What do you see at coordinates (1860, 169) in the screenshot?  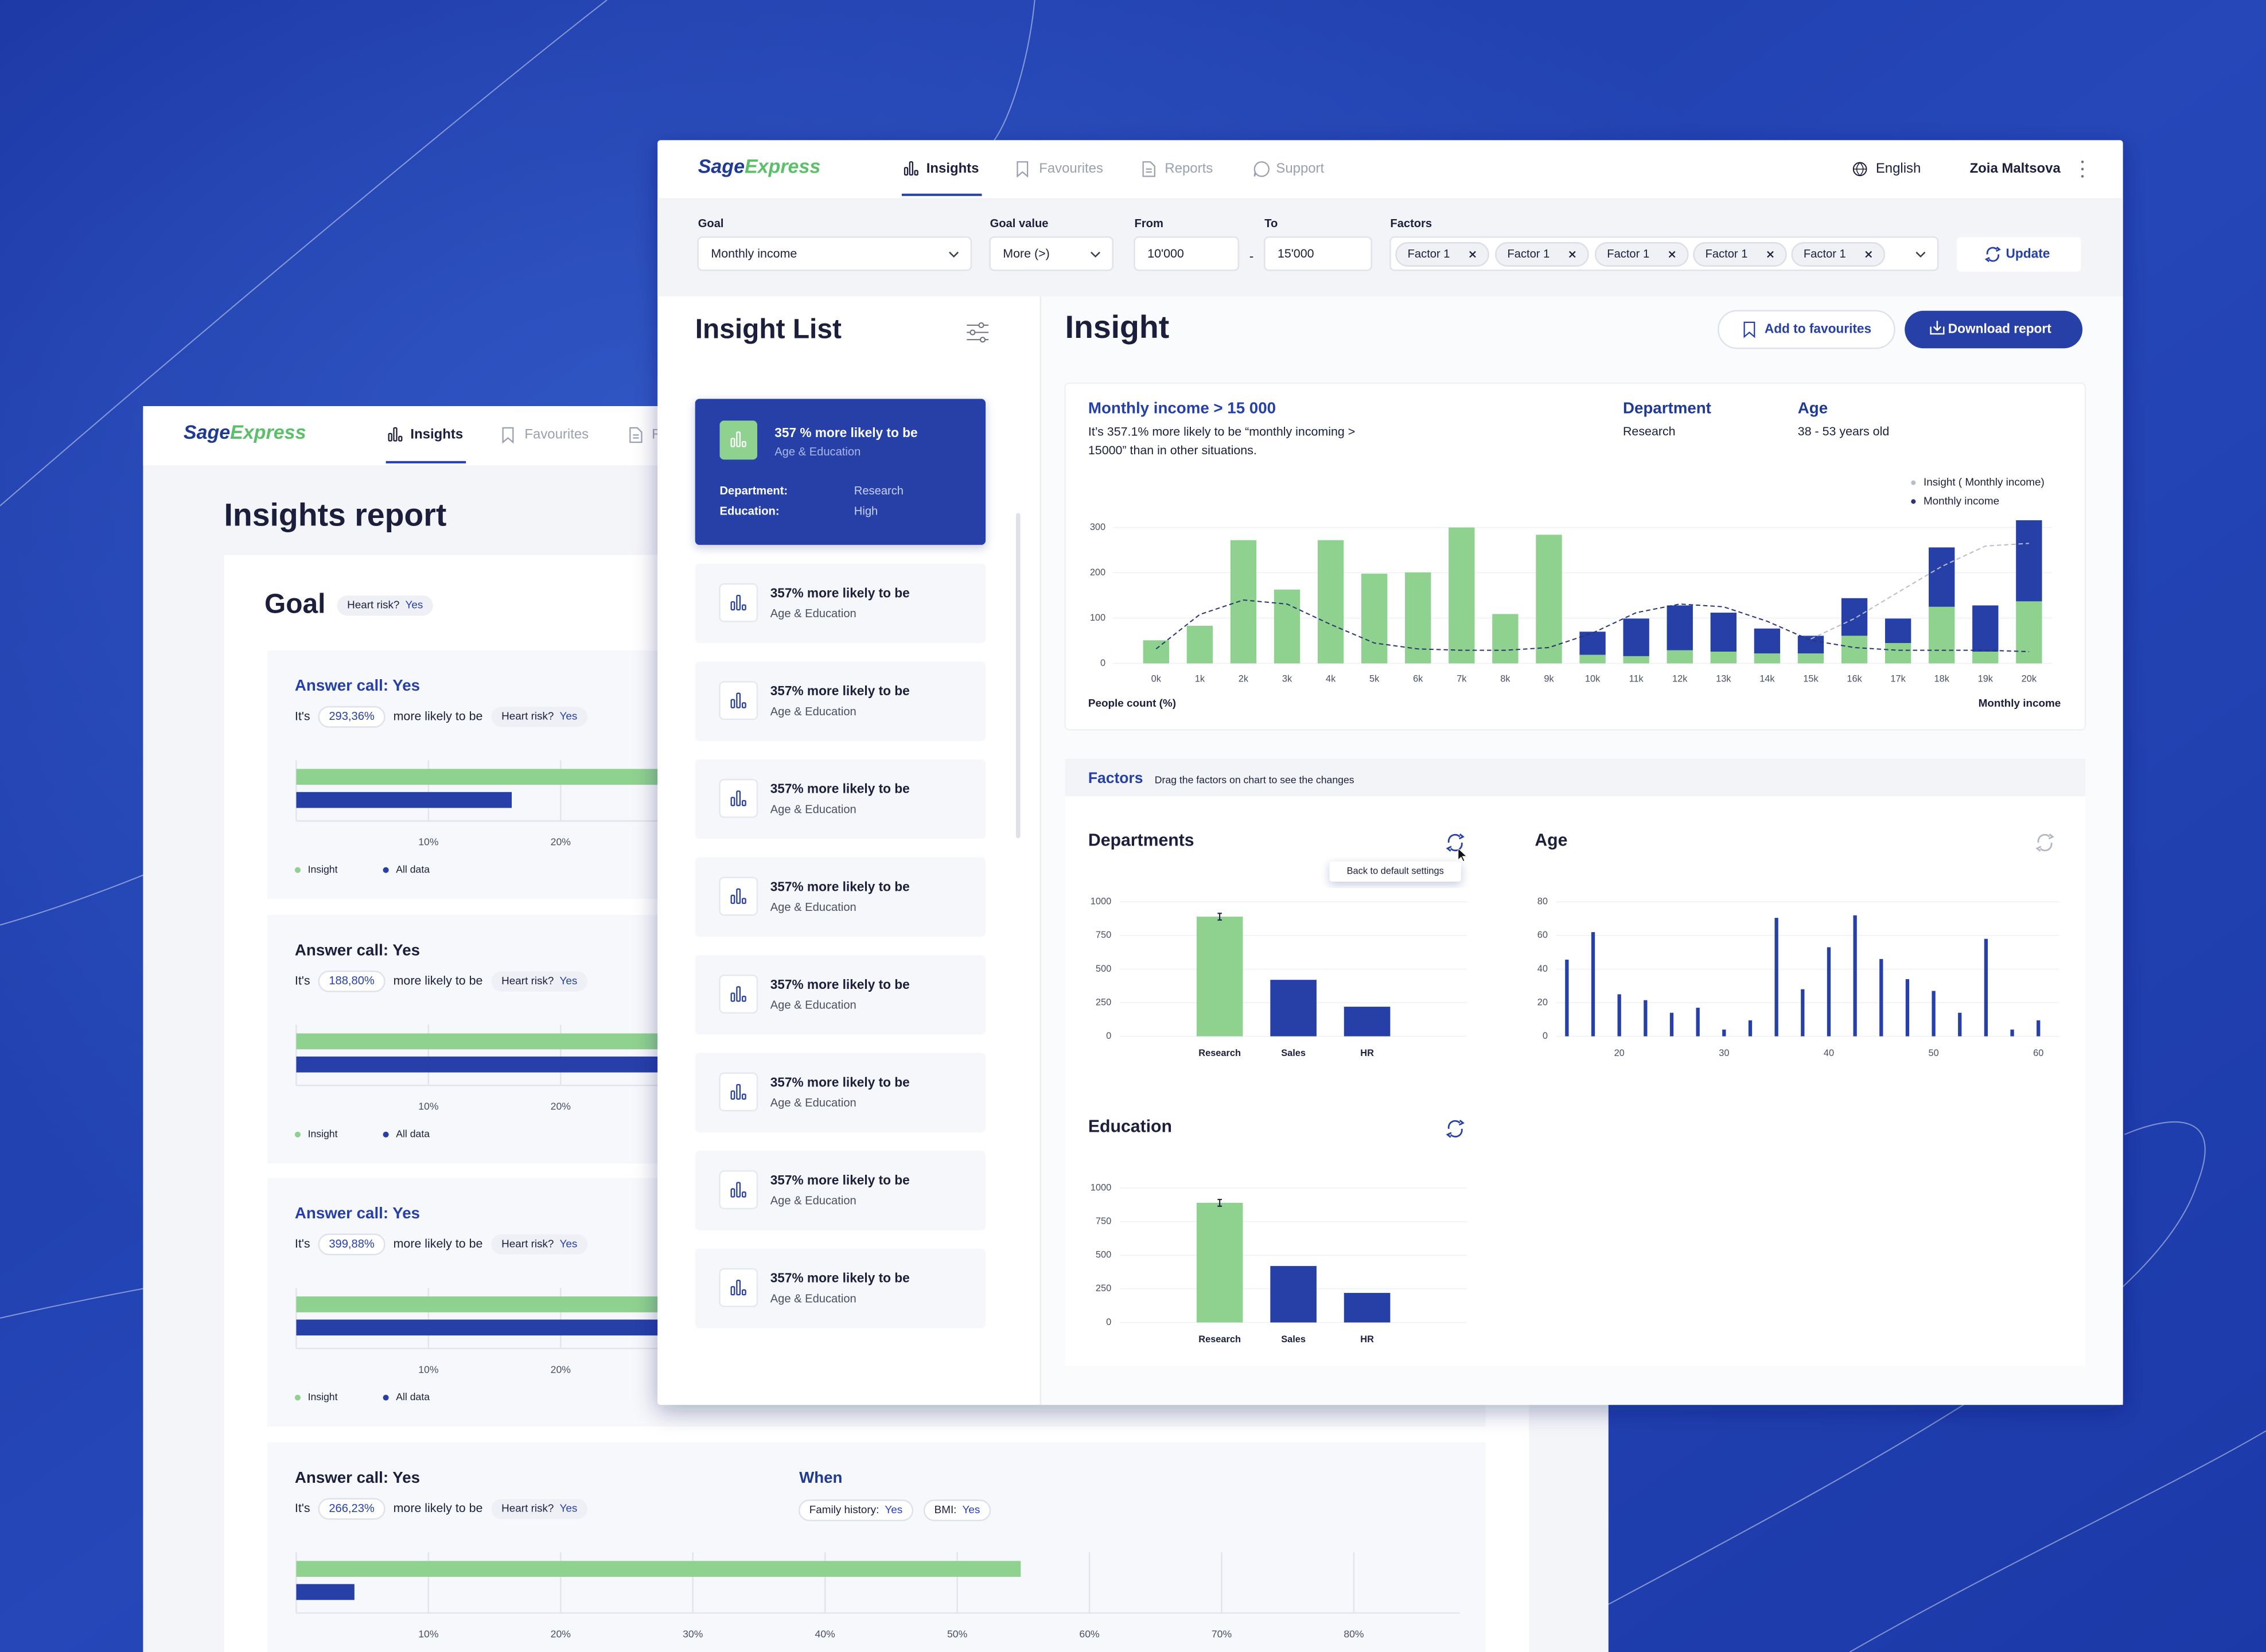 I see `icon-globe-lines` at bounding box center [1860, 169].